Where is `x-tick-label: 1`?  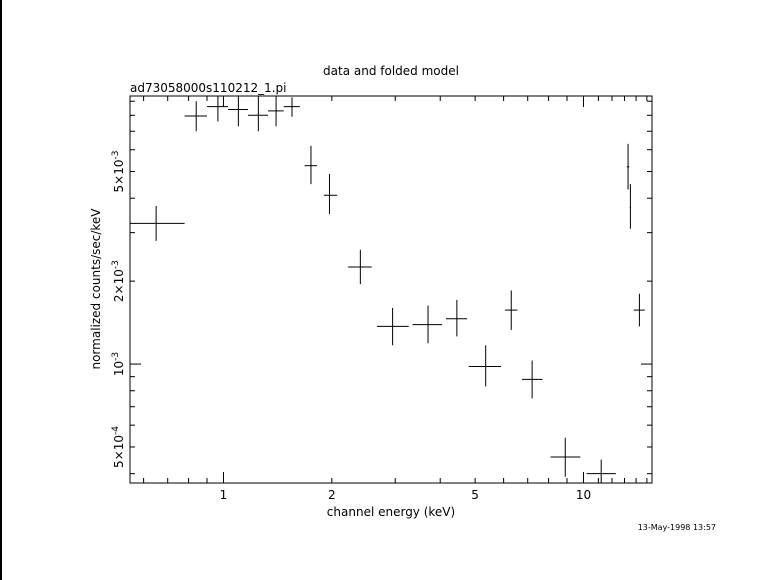 x-tick-label: 1 is located at coordinates (224, 495).